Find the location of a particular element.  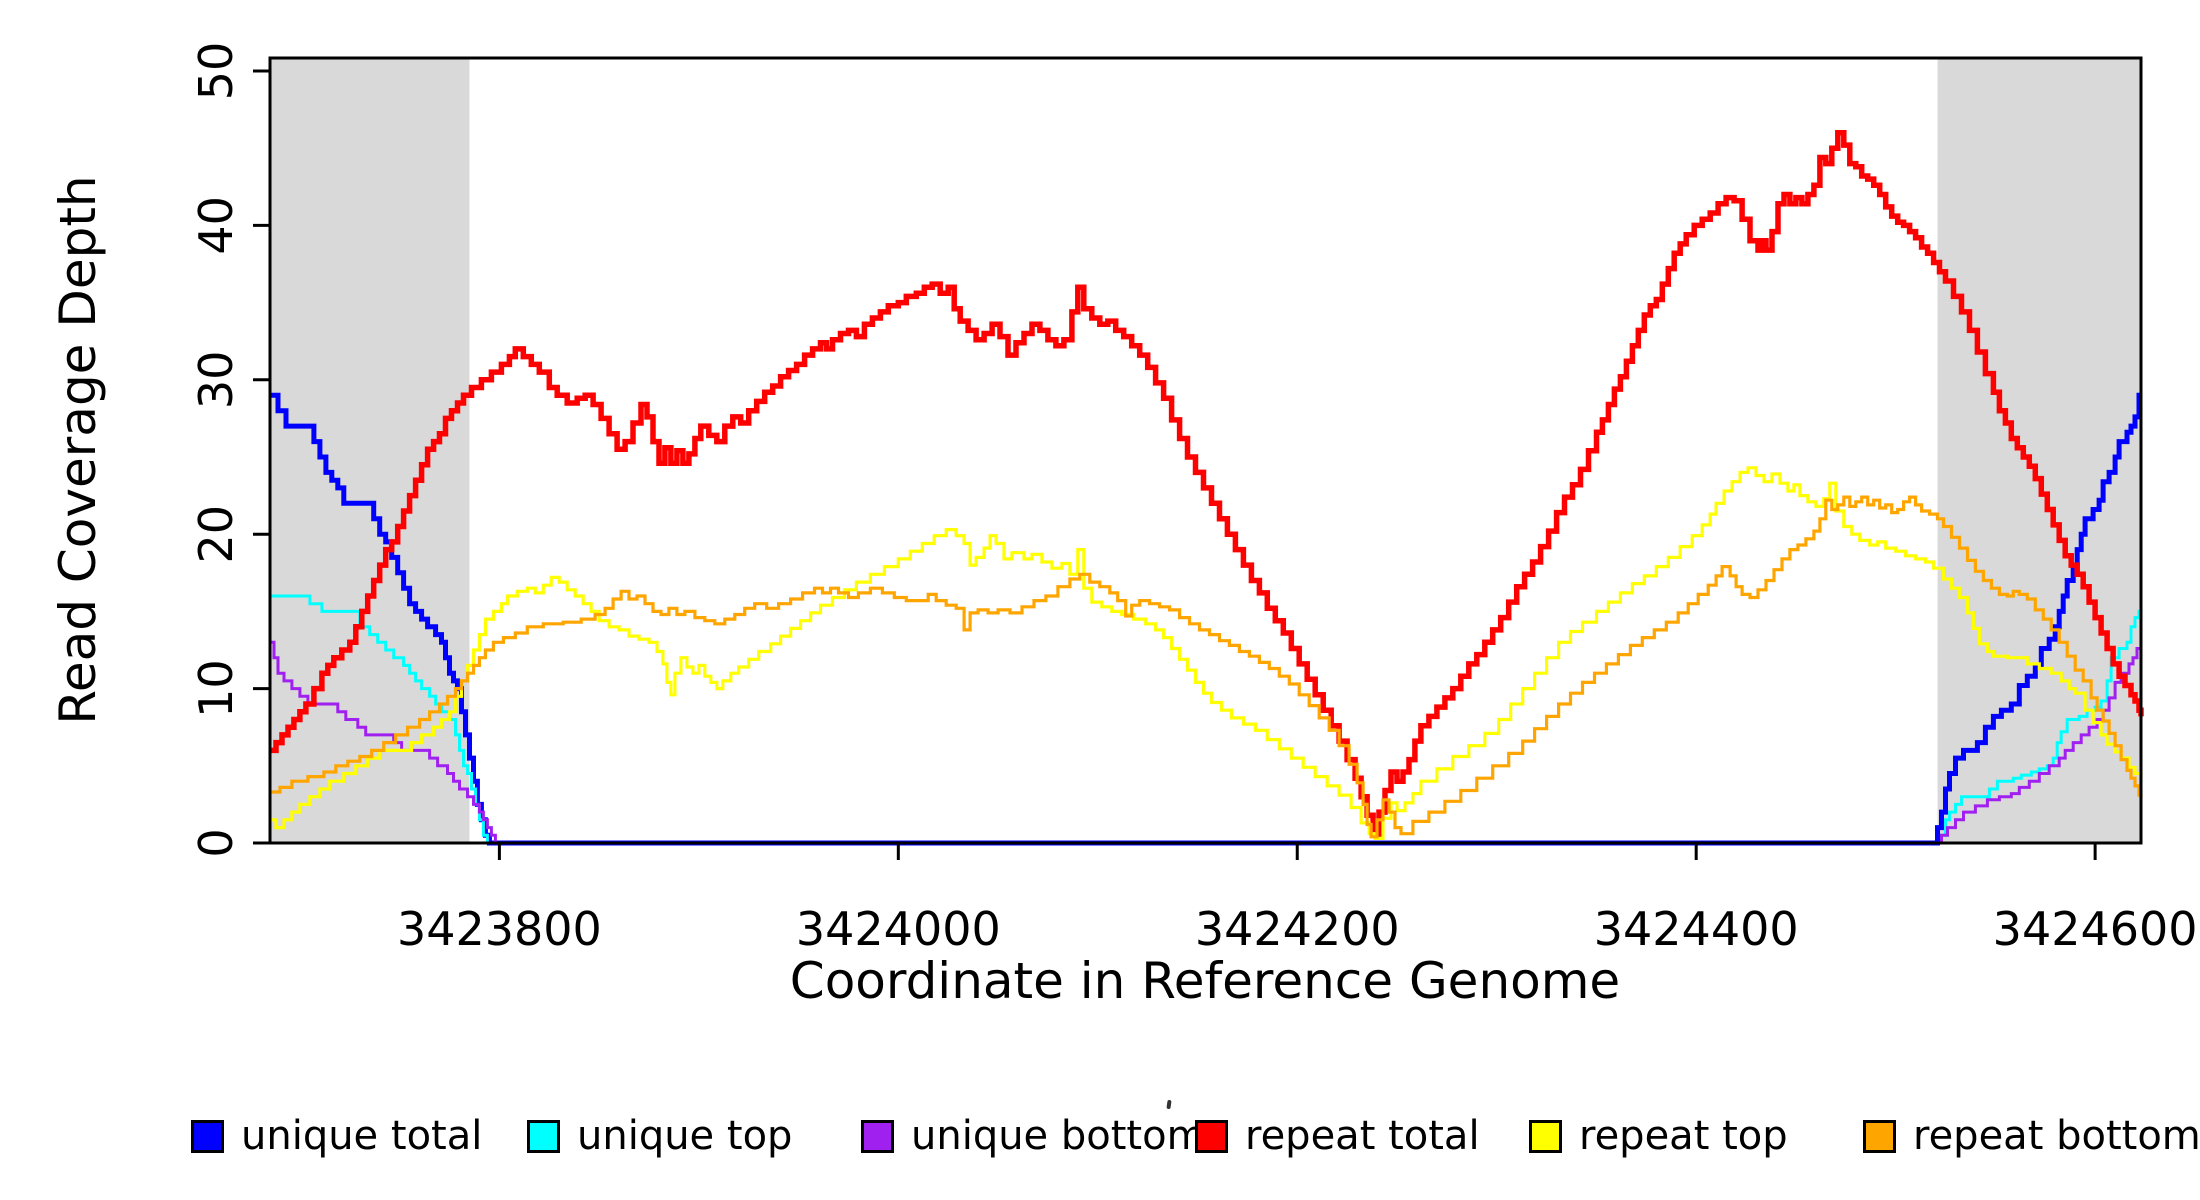

legend-item-unique-bottom: unique bottom is located at coordinates (1033, 1136).